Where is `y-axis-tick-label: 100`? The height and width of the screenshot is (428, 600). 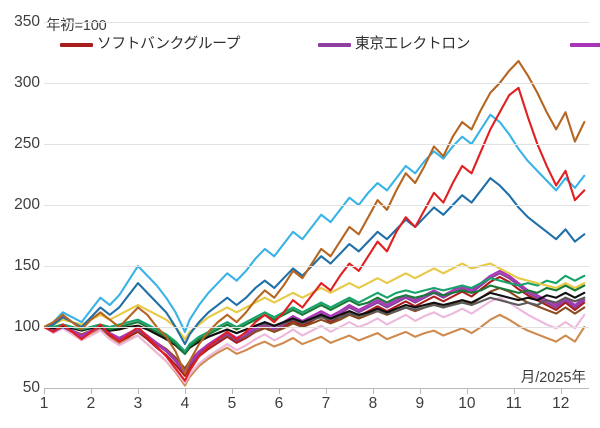
y-axis-tick-label: 100 is located at coordinates (27, 326).